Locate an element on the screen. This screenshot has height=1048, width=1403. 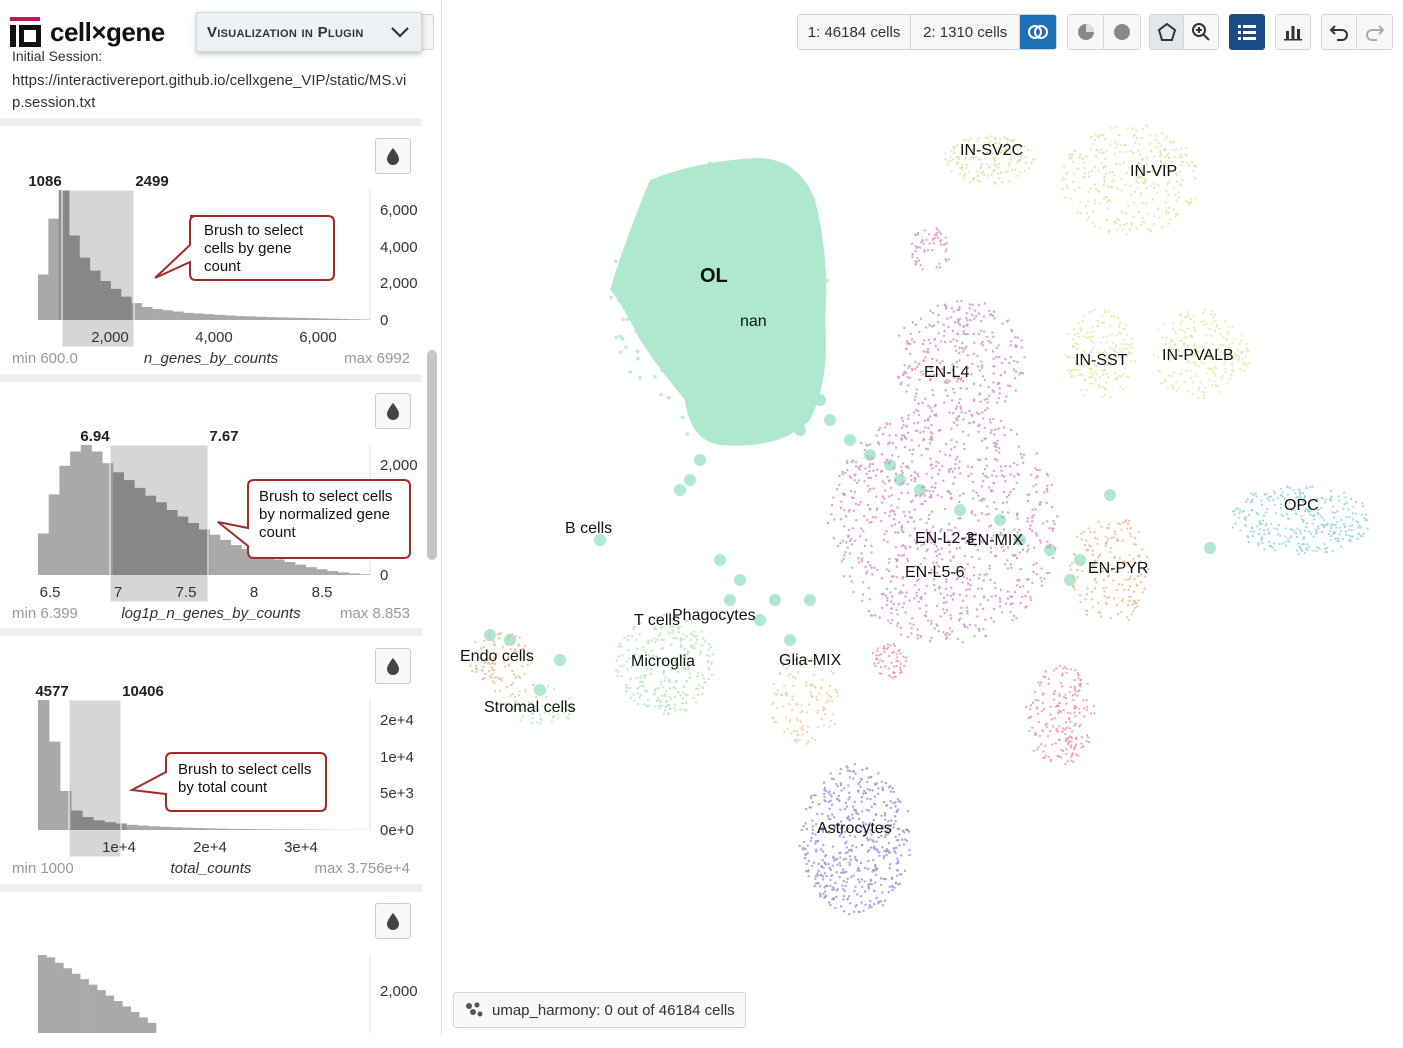
legend-list-button is located at coordinates (1247, 32).